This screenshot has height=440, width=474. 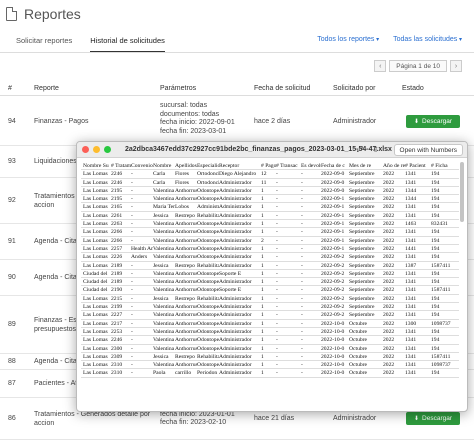 I want to click on sheet-cell: 1463, so click(x=411, y=224).